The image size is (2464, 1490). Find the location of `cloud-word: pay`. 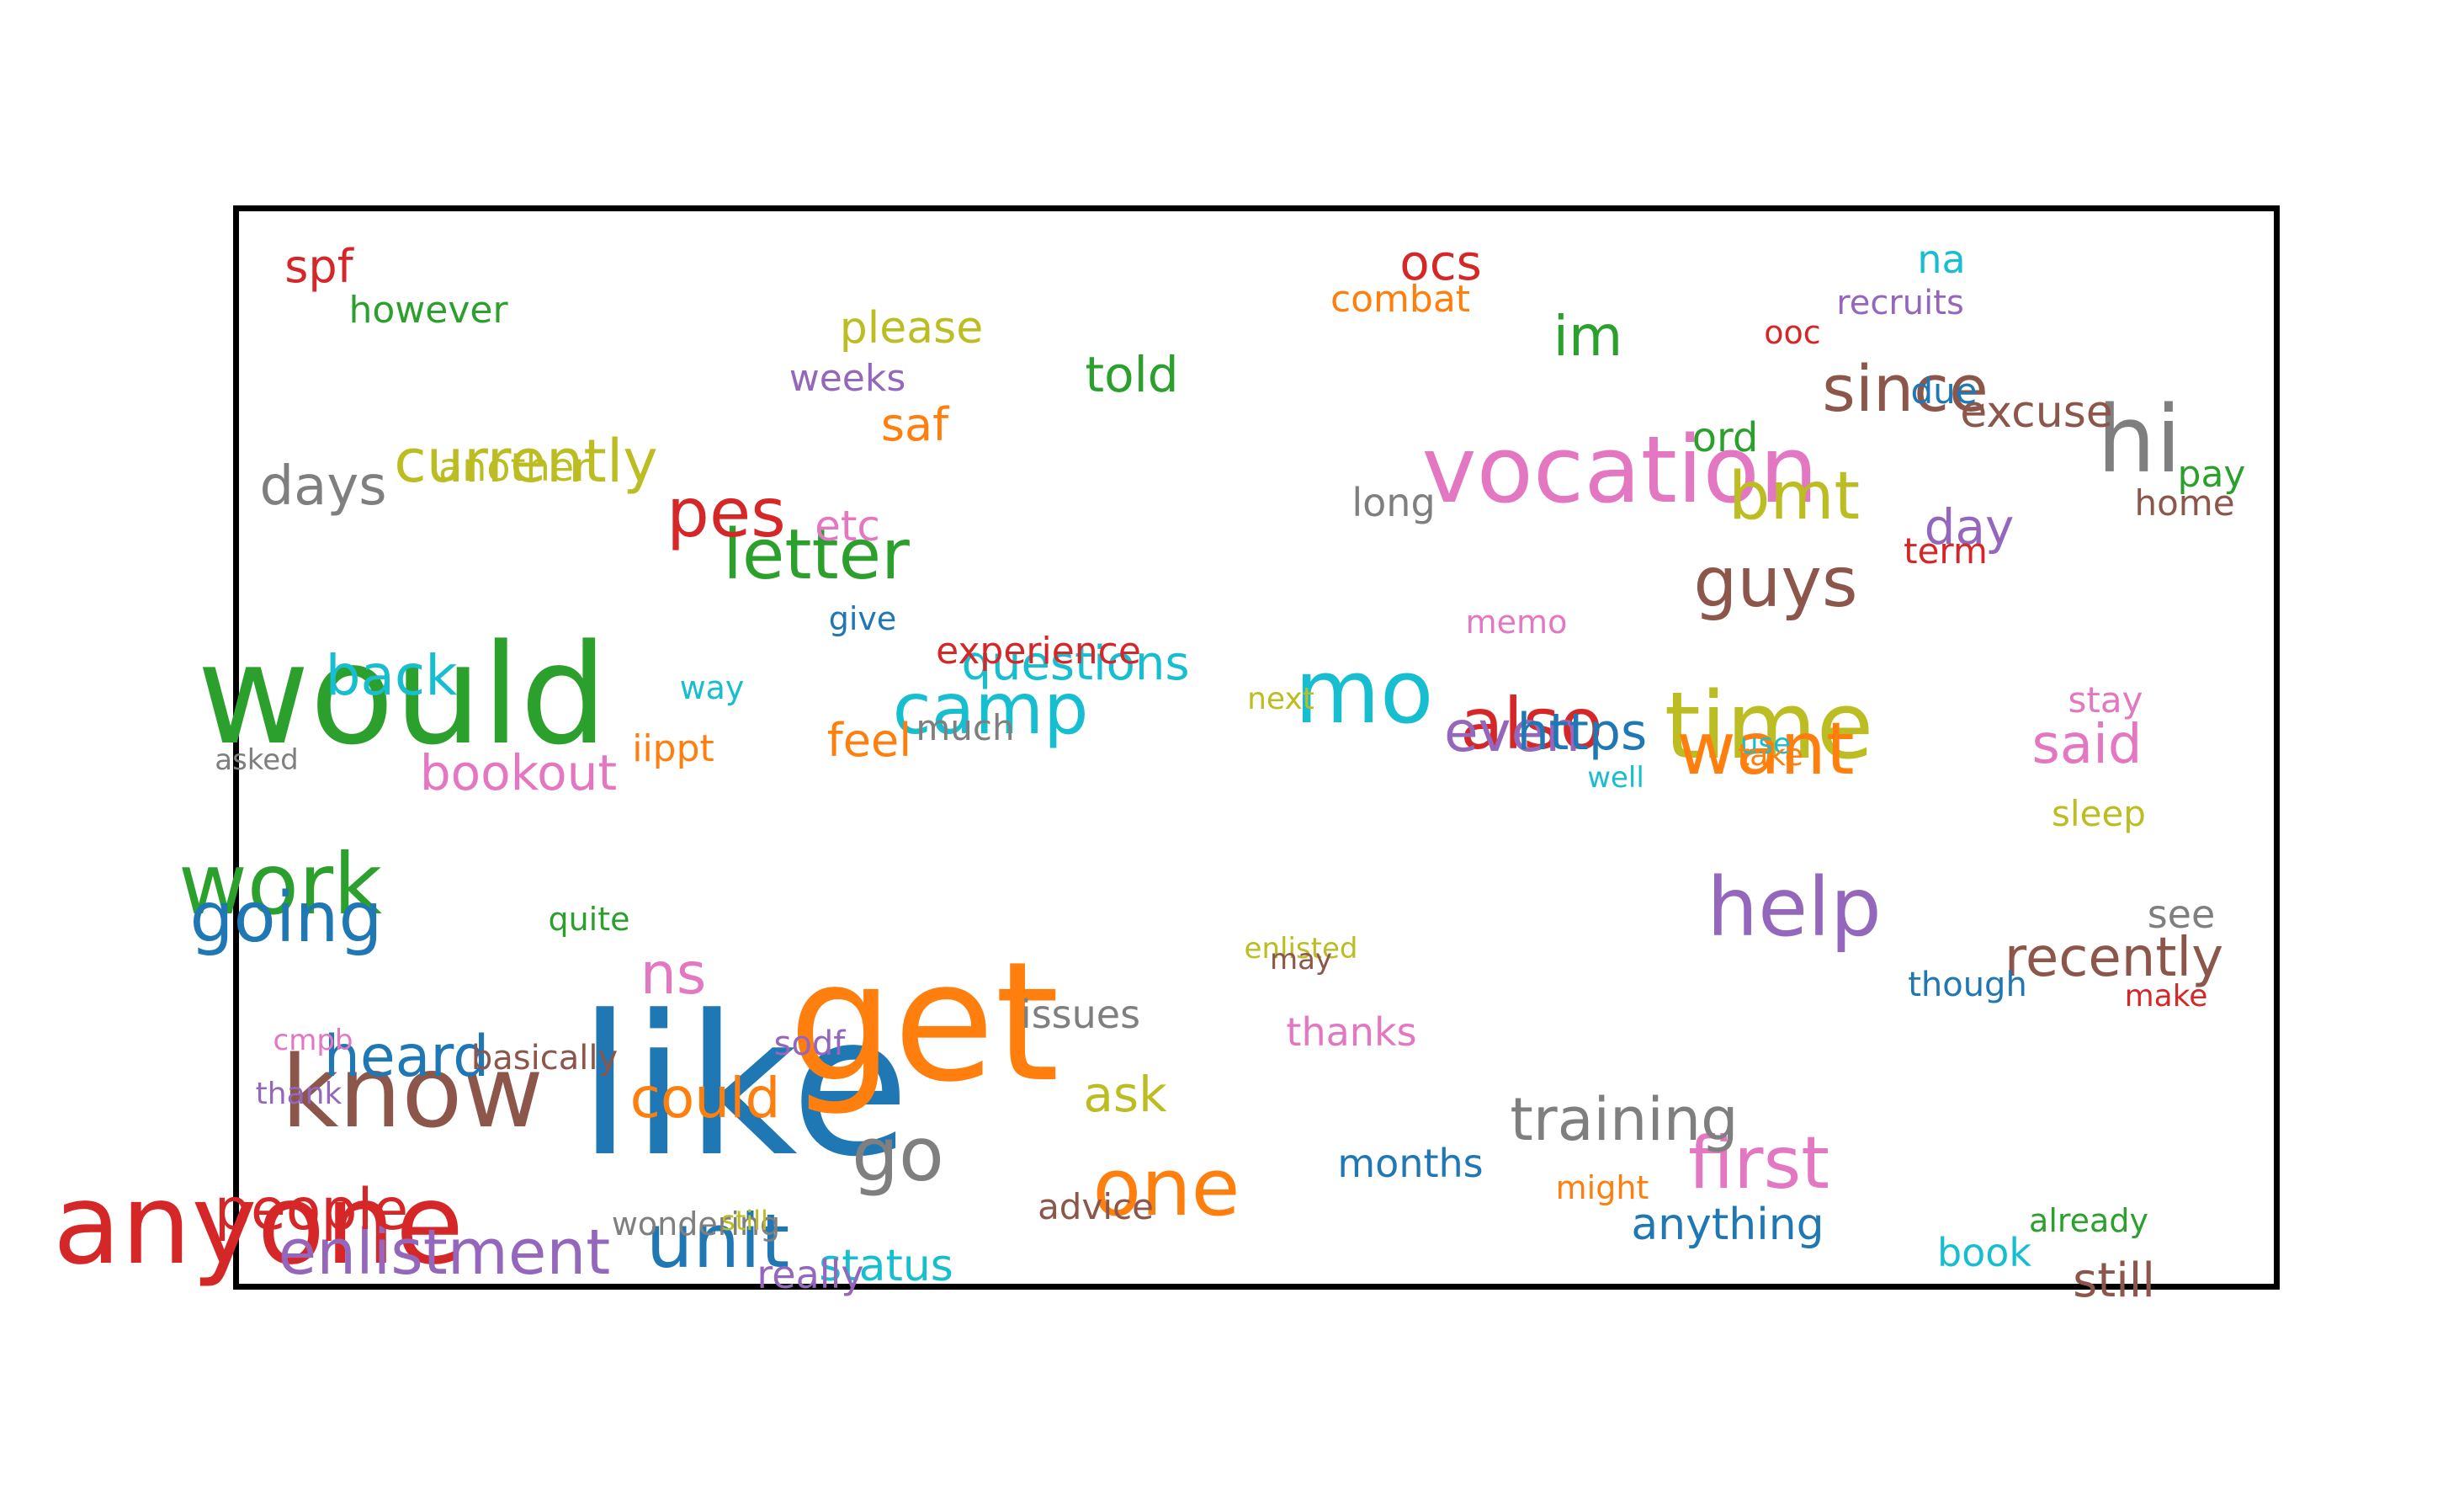

cloud-word: pay is located at coordinates (2211, 474).